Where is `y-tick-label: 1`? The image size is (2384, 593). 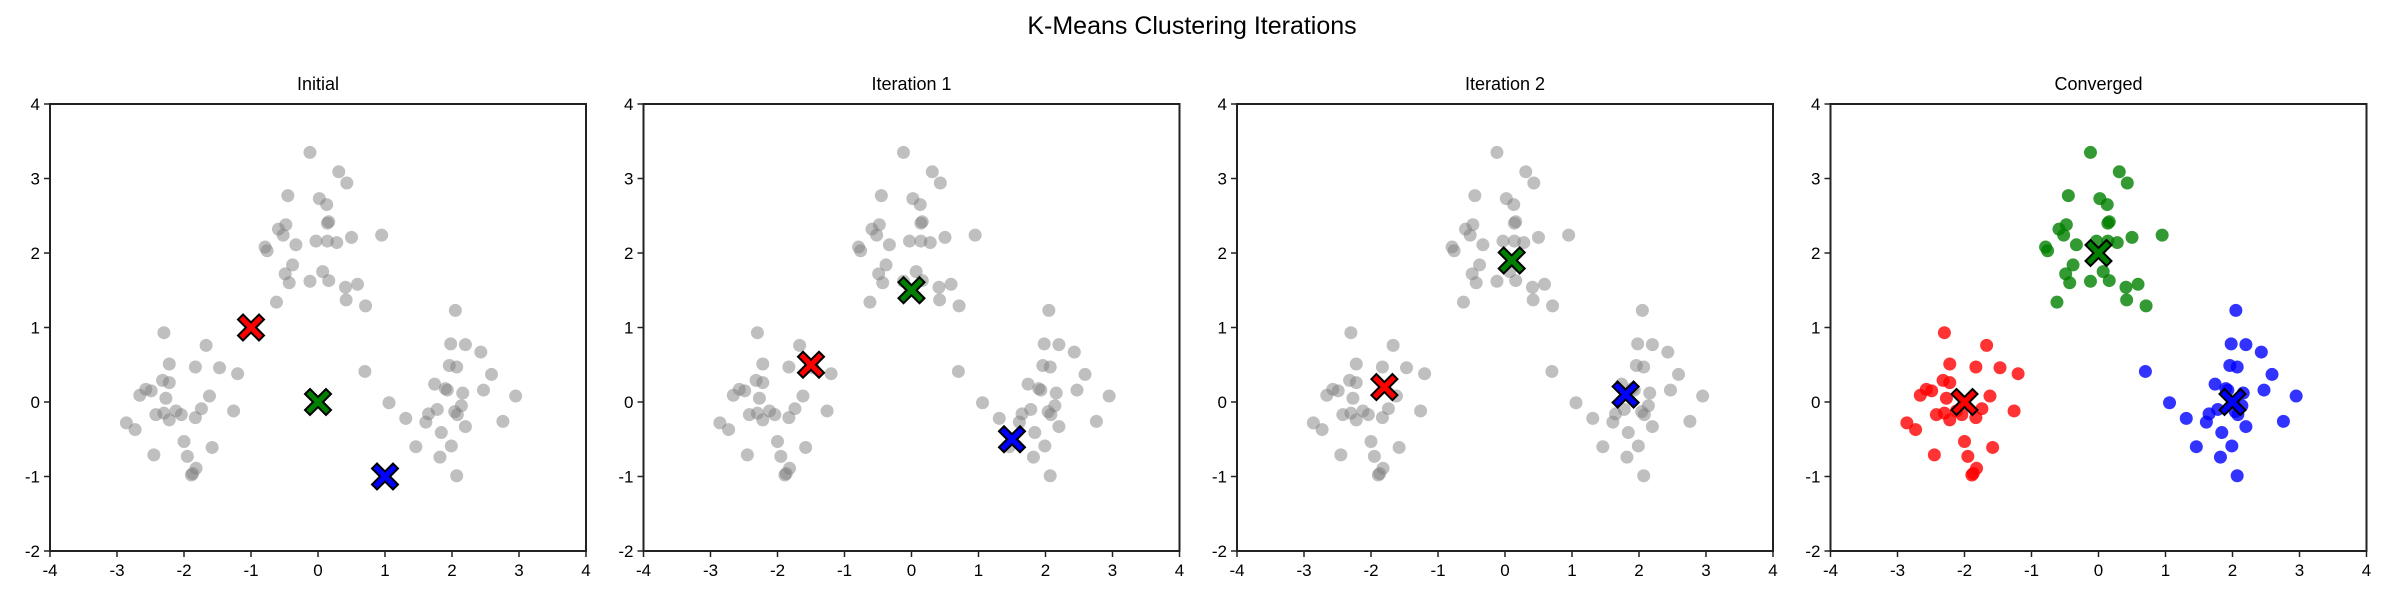 y-tick-label: 1 is located at coordinates (35, 328).